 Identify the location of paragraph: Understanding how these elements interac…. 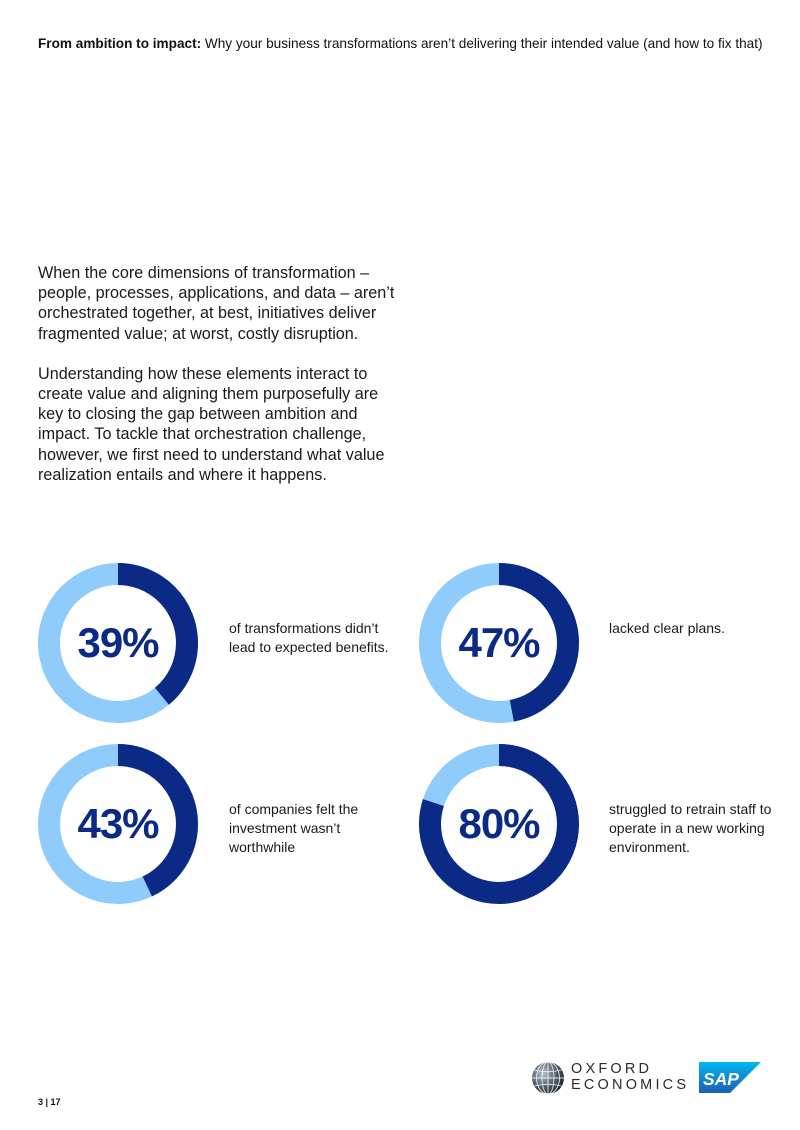
(211, 424).